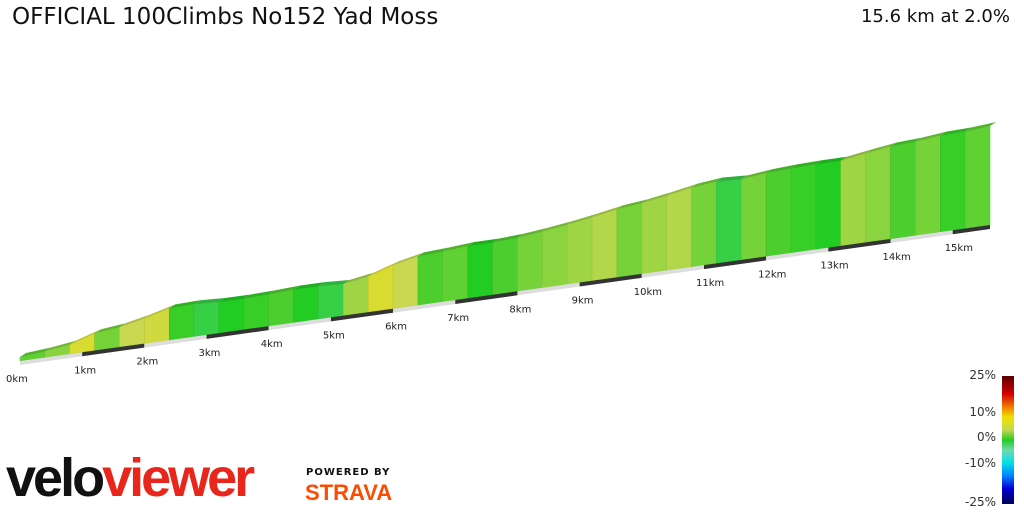 The width and height of the screenshot is (1024, 512). I want to click on distance-tick-label: 9km, so click(583, 301).